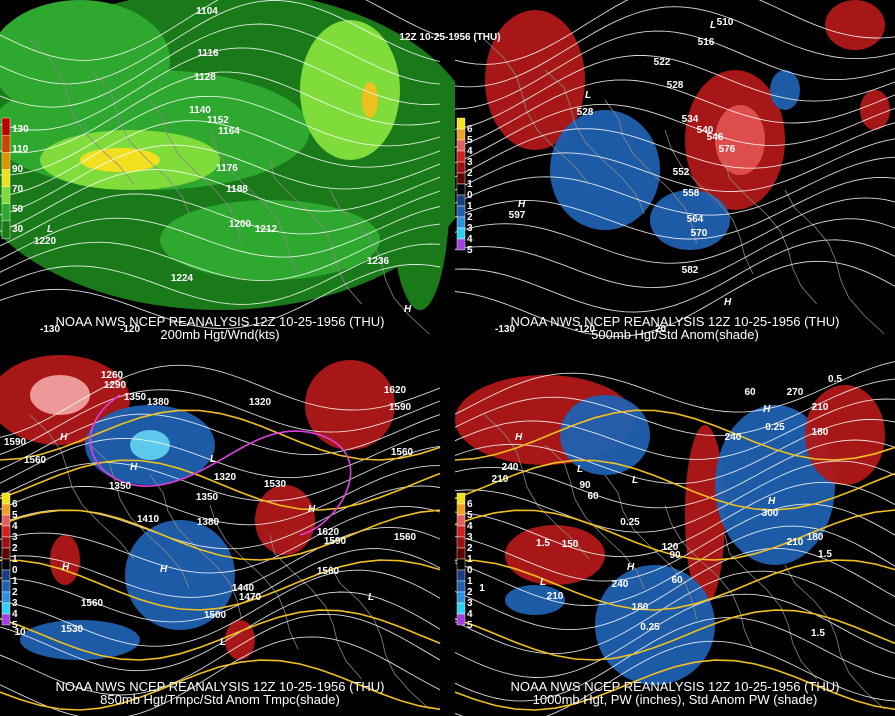  Describe the element at coordinates (670, 547) in the screenshot. I see `contour-label: 120` at that location.